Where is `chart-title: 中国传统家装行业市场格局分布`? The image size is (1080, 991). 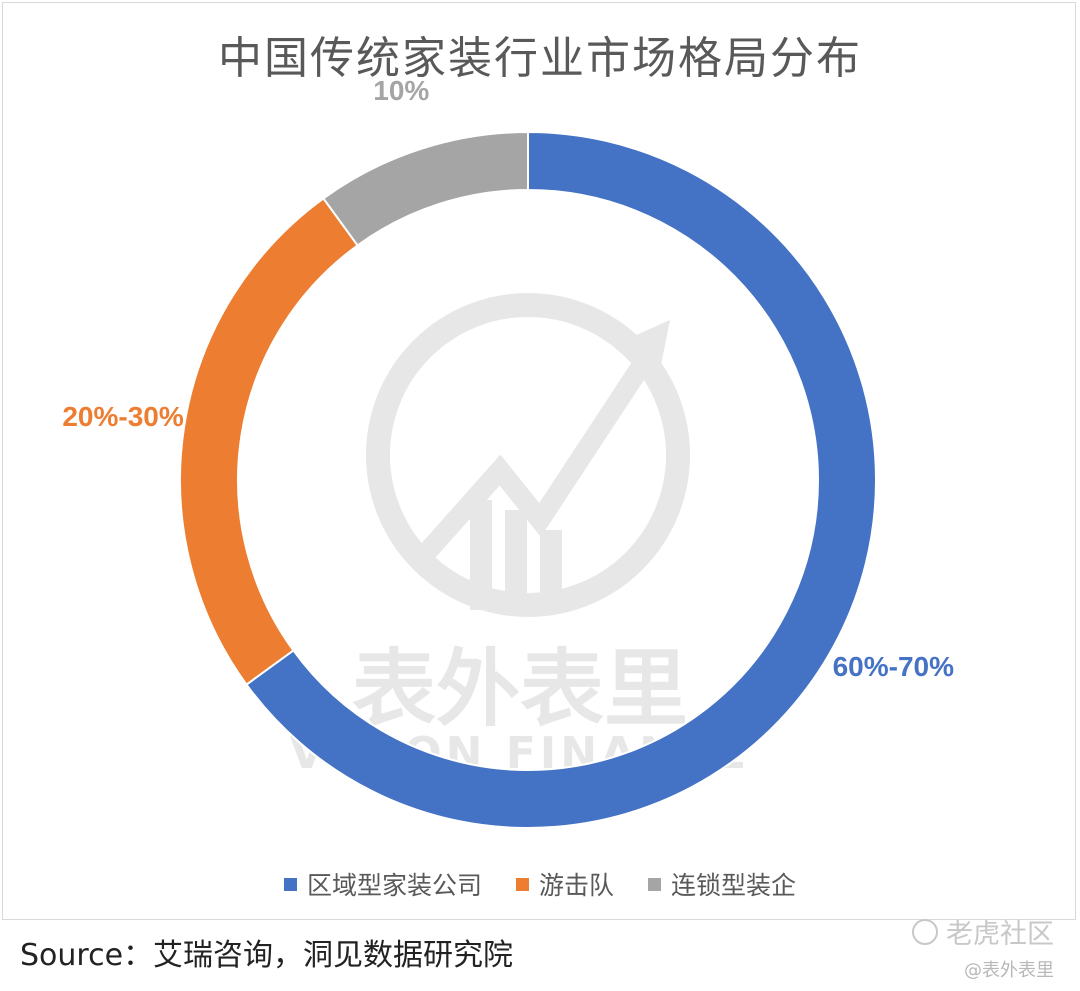 chart-title: 中国传统家装行业市场格局分布 is located at coordinates (540, 58).